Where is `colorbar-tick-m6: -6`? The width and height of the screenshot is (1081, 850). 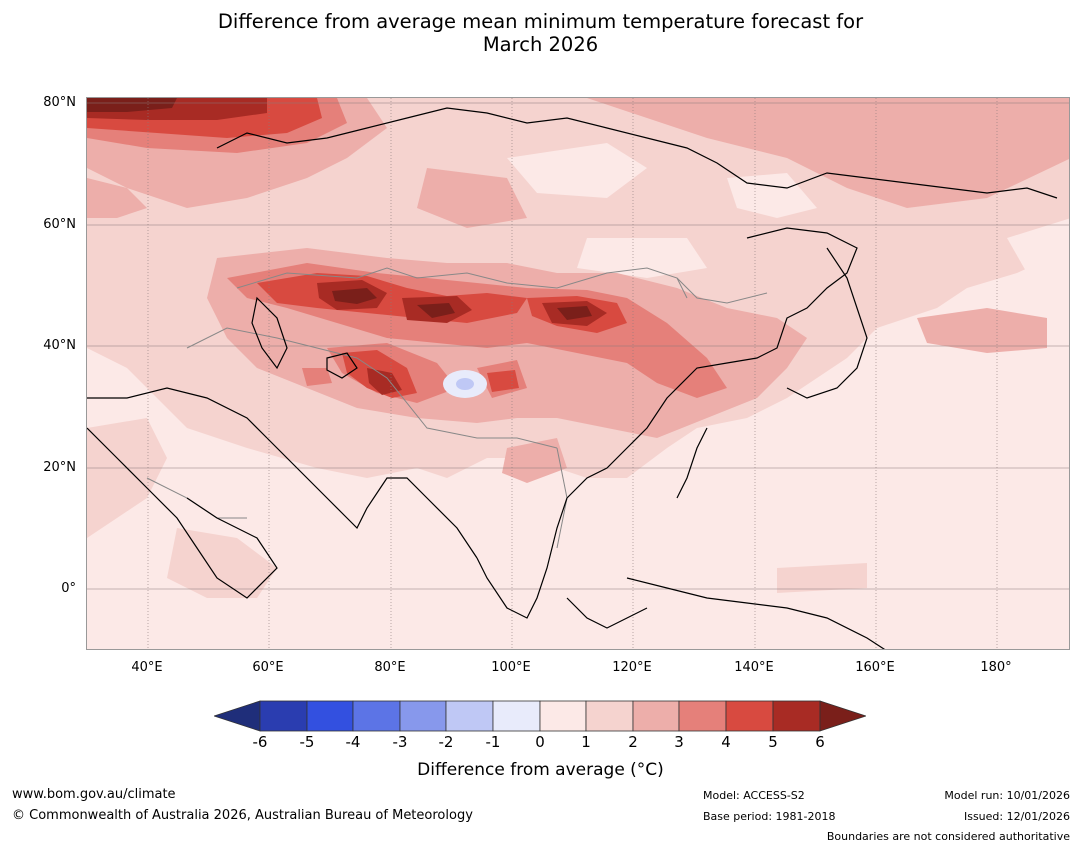 colorbar-tick-m6: -6 is located at coordinates (260, 742).